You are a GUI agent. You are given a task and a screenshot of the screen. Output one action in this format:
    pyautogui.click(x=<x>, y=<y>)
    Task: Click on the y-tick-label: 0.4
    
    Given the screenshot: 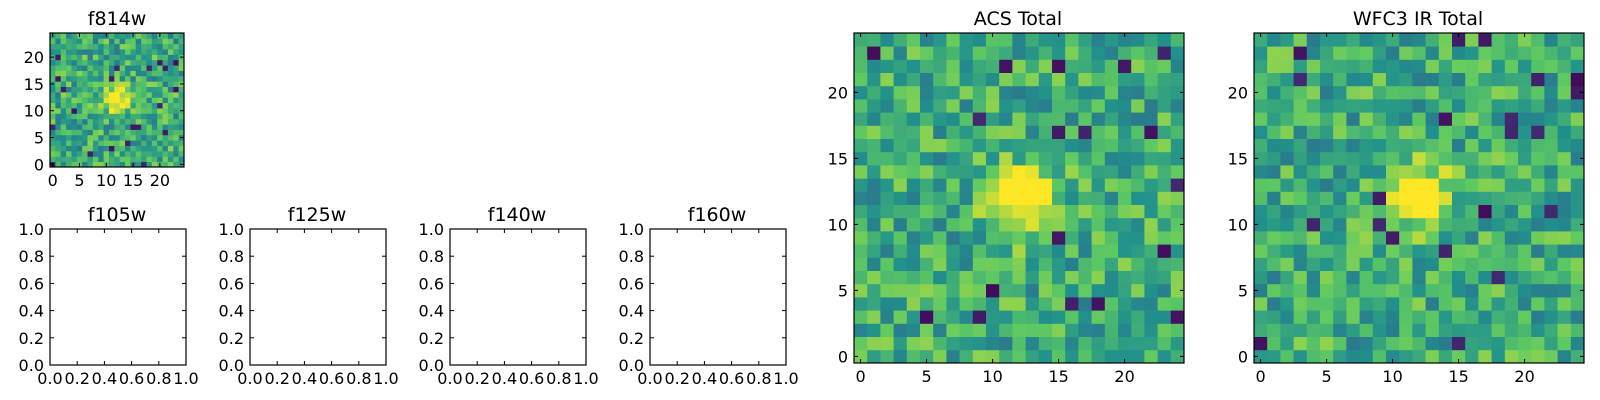 What is the action you would take?
    pyautogui.click(x=431, y=311)
    